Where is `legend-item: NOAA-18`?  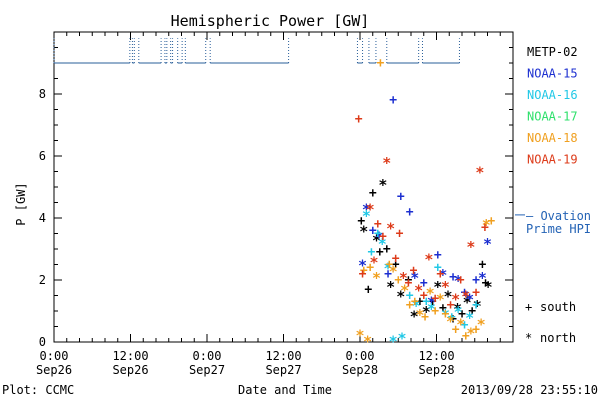
legend-item: NOAA-18 is located at coordinates (552, 138).